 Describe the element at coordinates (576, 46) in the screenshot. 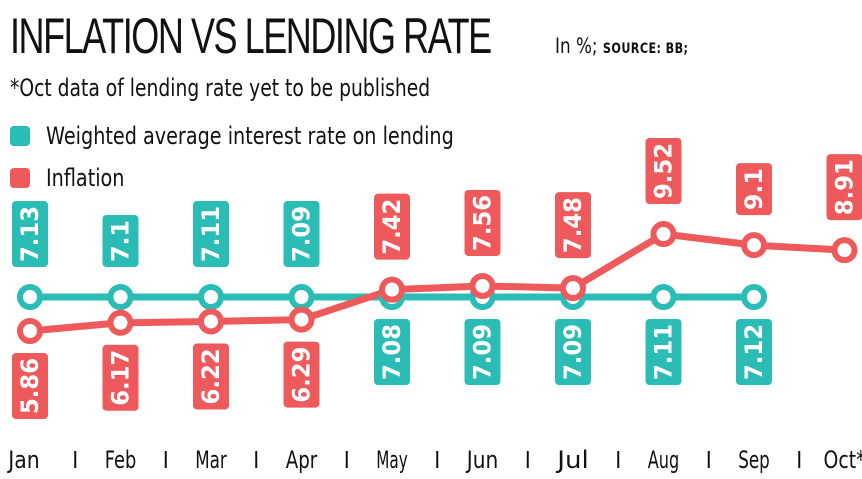

I see `unit-label: In %;` at that location.